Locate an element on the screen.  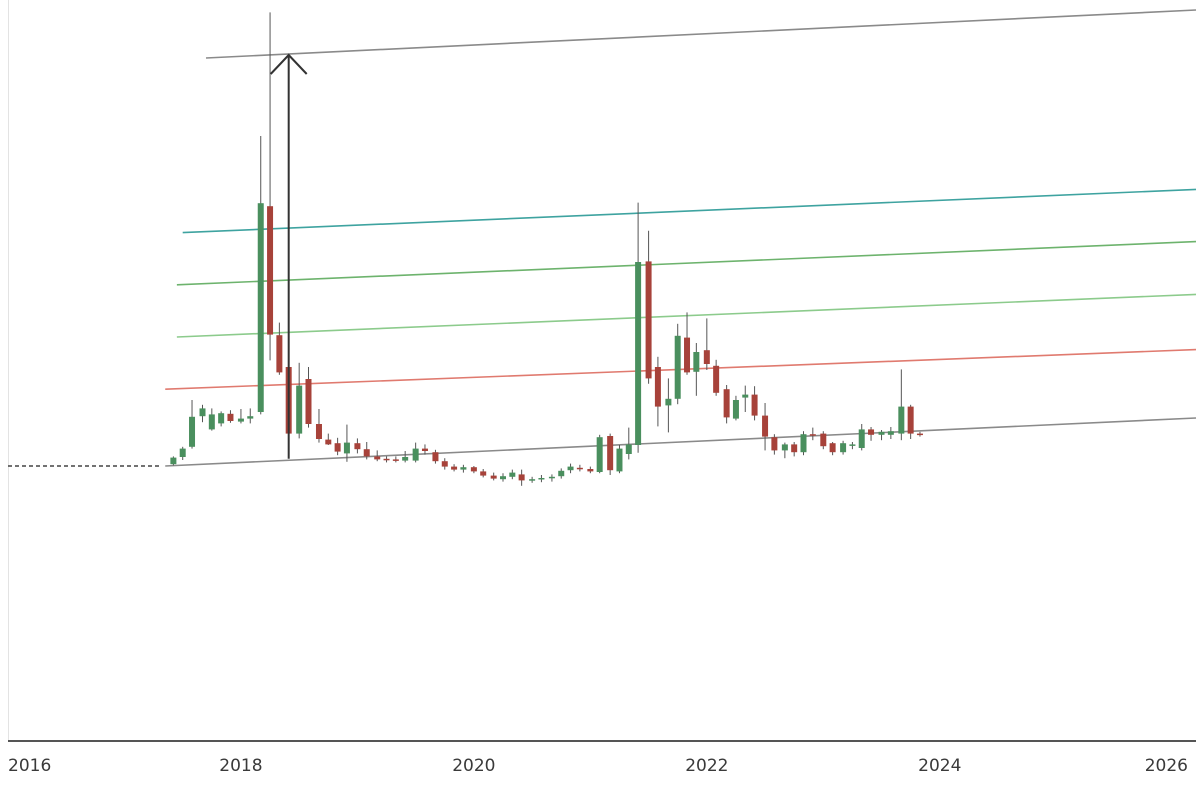
x-tick-label: 2022 is located at coordinates (706, 766).